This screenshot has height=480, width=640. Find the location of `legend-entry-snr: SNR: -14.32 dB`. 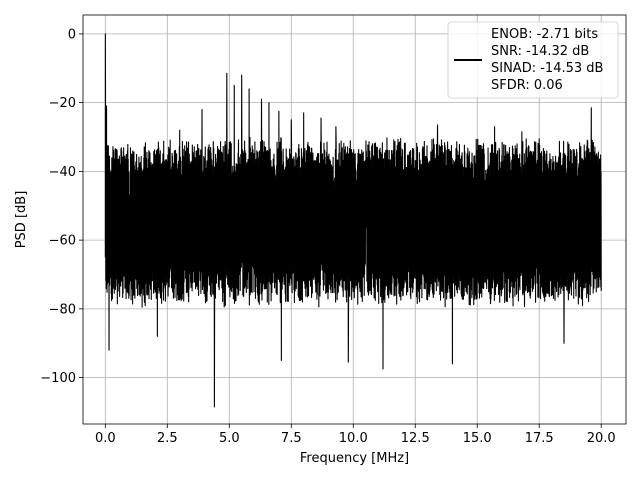

legend-entry-snr: SNR: -14.32 dB is located at coordinates (540, 51).